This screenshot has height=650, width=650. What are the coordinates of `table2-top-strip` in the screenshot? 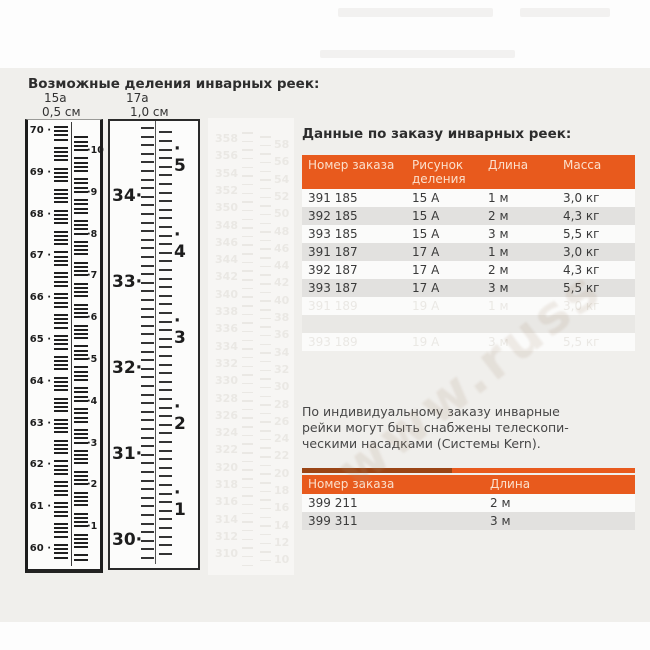 It's located at (468, 470).